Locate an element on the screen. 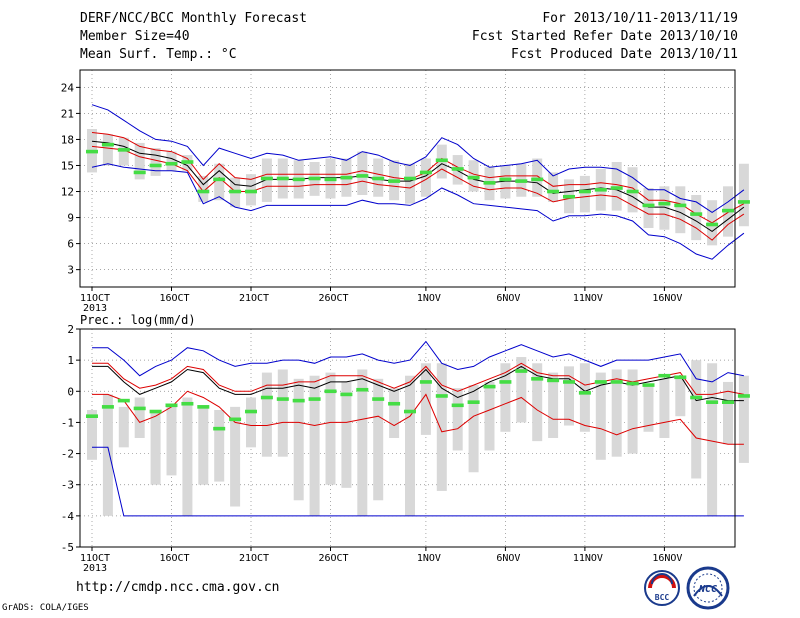 The width and height of the screenshot is (800, 618). header-forecast-period: For 2013/10/11-2013/11/19 is located at coordinates (640, 18).